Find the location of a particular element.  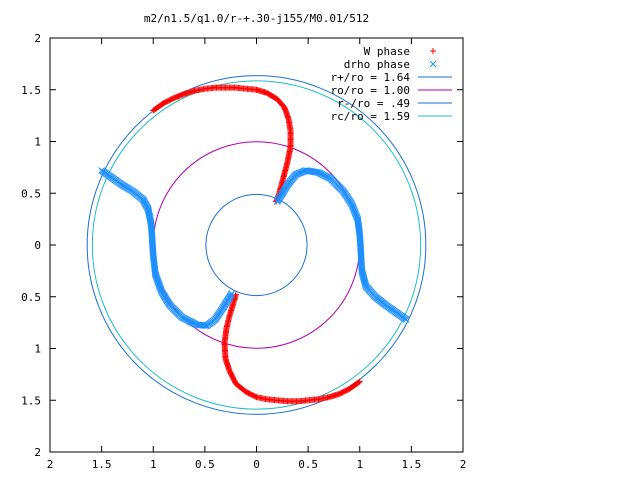

legend-label-5: rc/ro = 1.59 is located at coordinates (370, 116).